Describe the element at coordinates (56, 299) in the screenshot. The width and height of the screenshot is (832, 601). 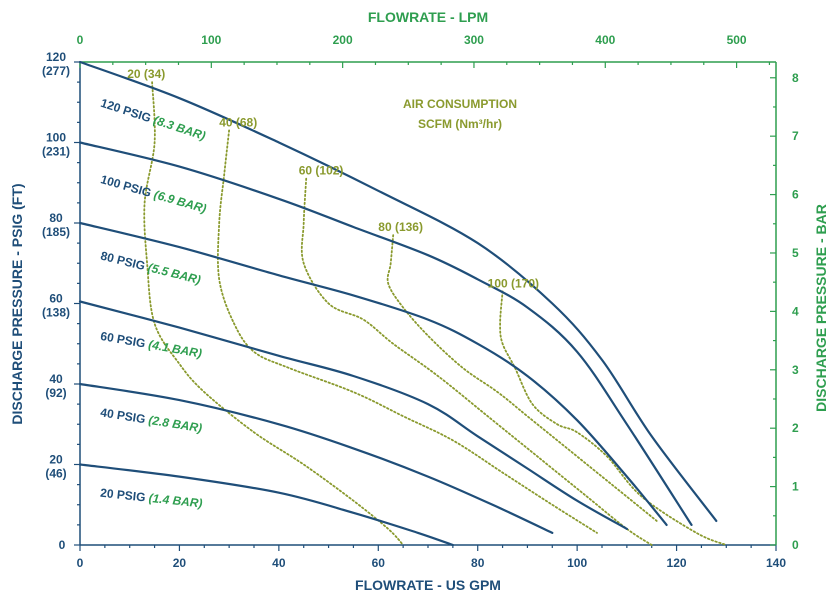
I see `y-tick-label: 60` at that location.